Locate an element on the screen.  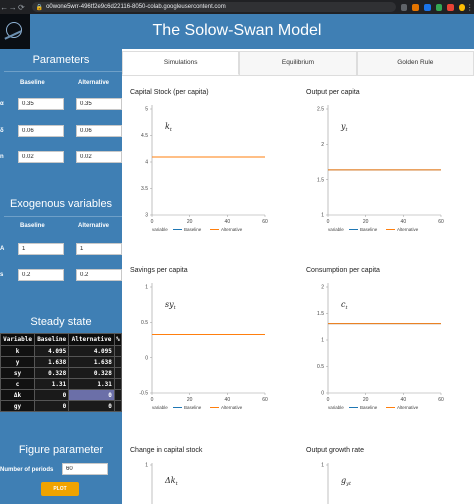
chart-symbol-label: ct is located at coordinates (344, 305).